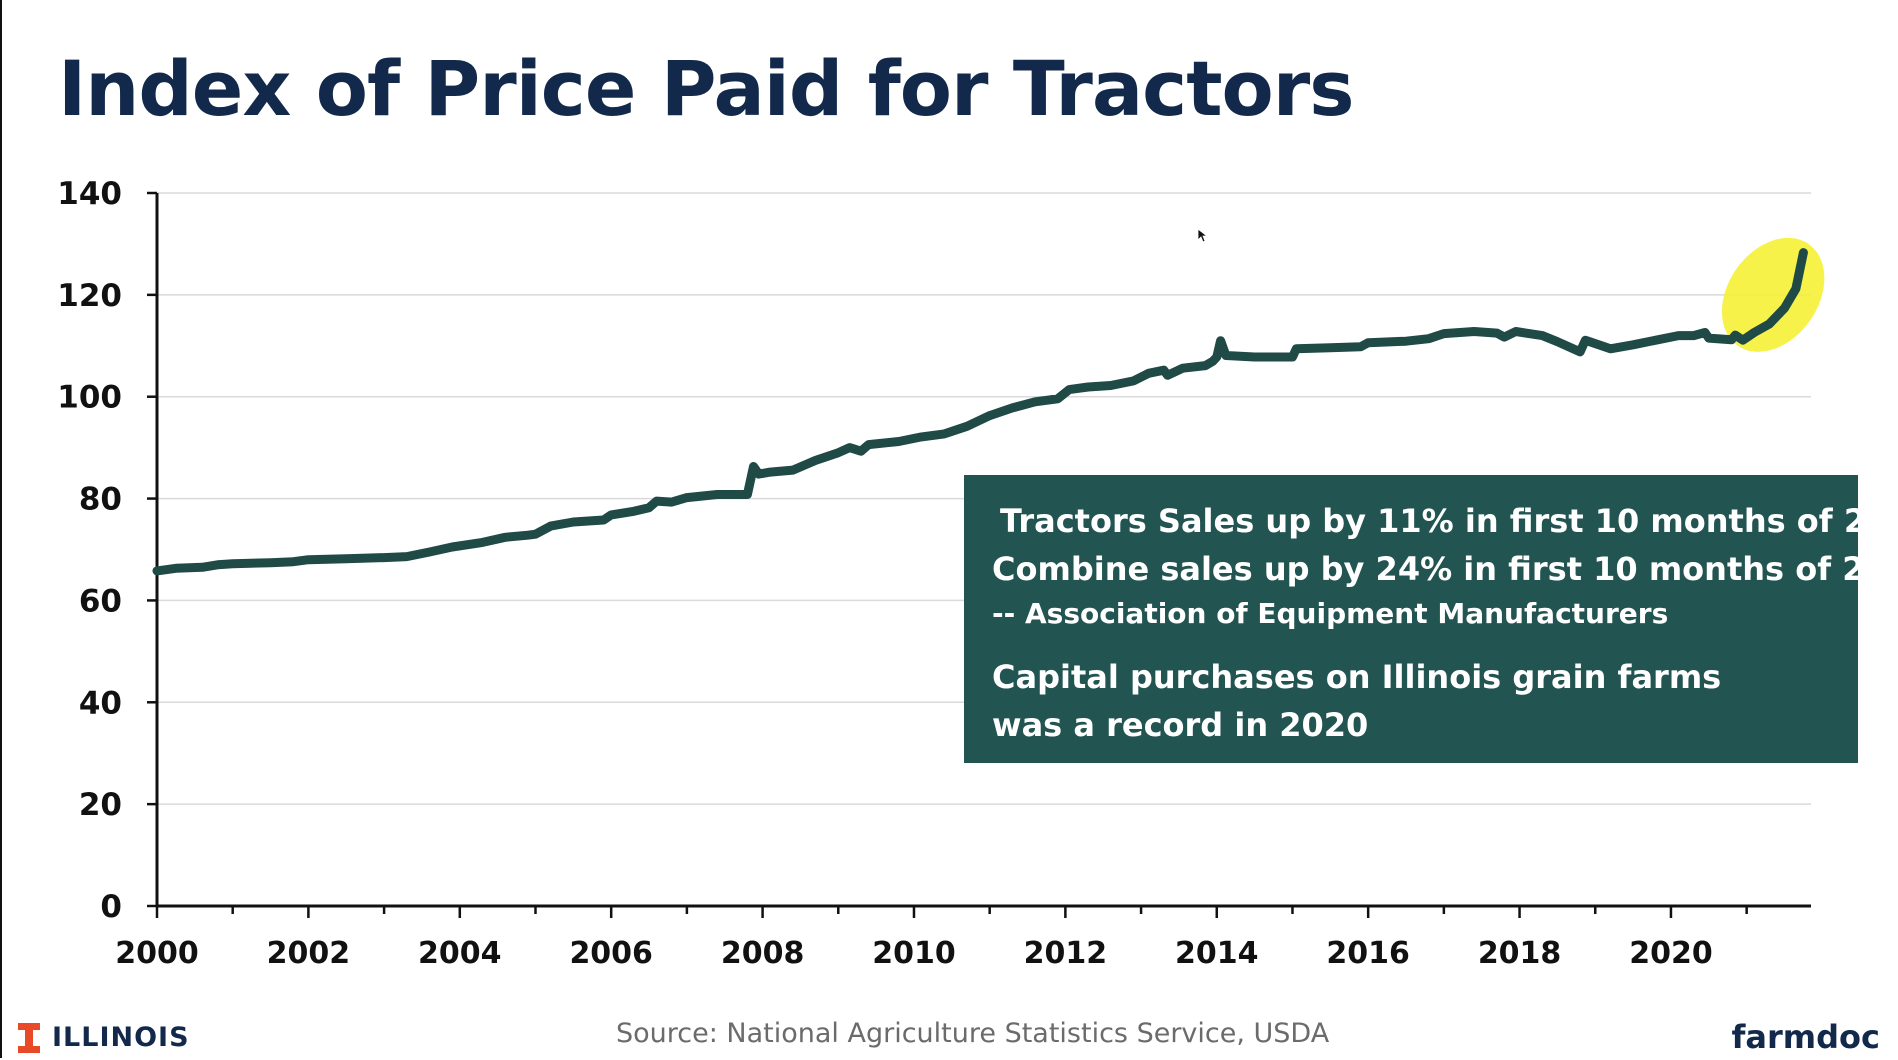 The image size is (1898, 1060). What do you see at coordinates (914, 953) in the screenshot?
I see `x-tick-label-2010: 2010` at bounding box center [914, 953].